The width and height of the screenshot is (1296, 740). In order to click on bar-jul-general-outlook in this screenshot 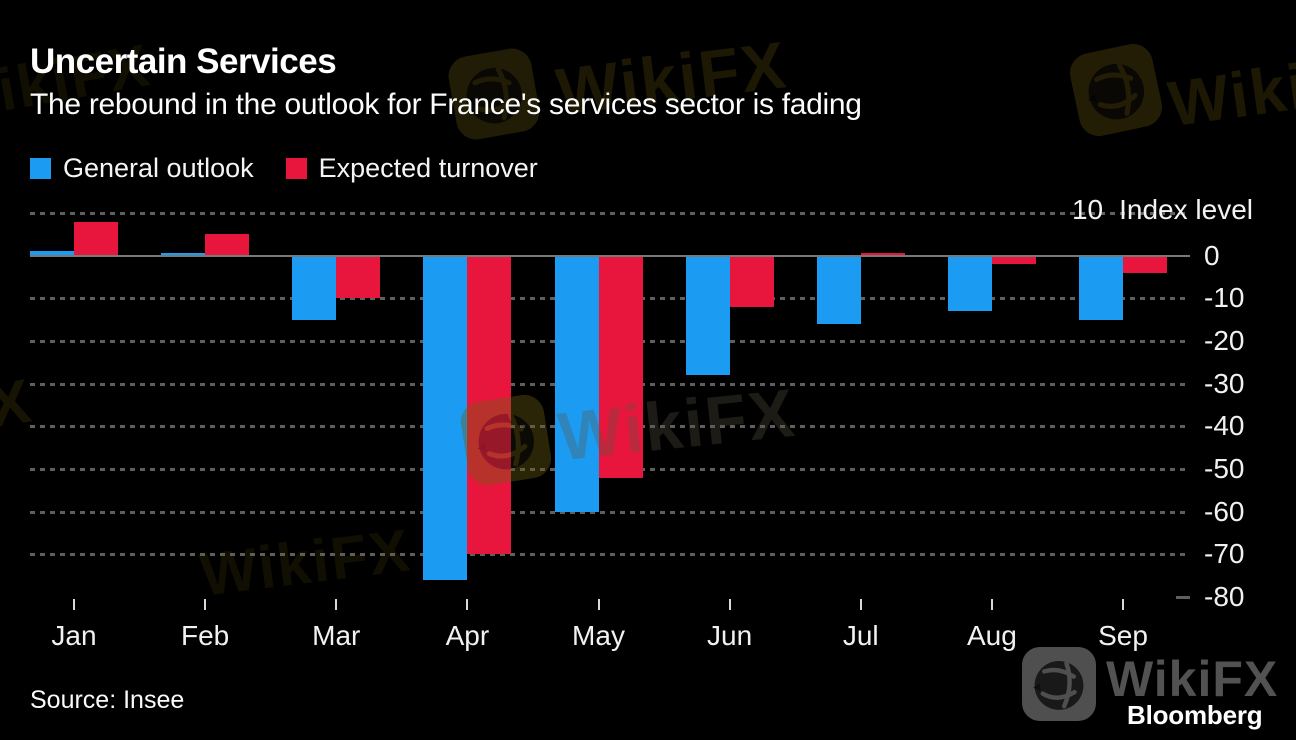, I will do `click(838, 289)`.